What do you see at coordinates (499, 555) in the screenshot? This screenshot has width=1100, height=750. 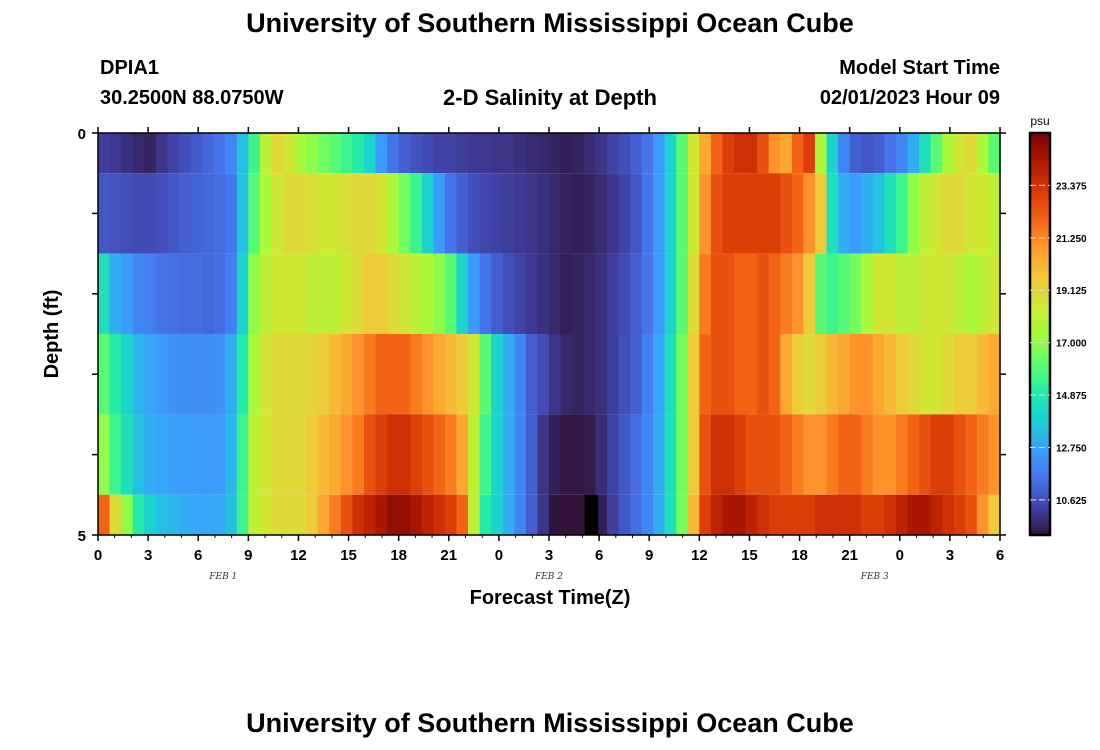 I see `x-tick-label: 0` at bounding box center [499, 555].